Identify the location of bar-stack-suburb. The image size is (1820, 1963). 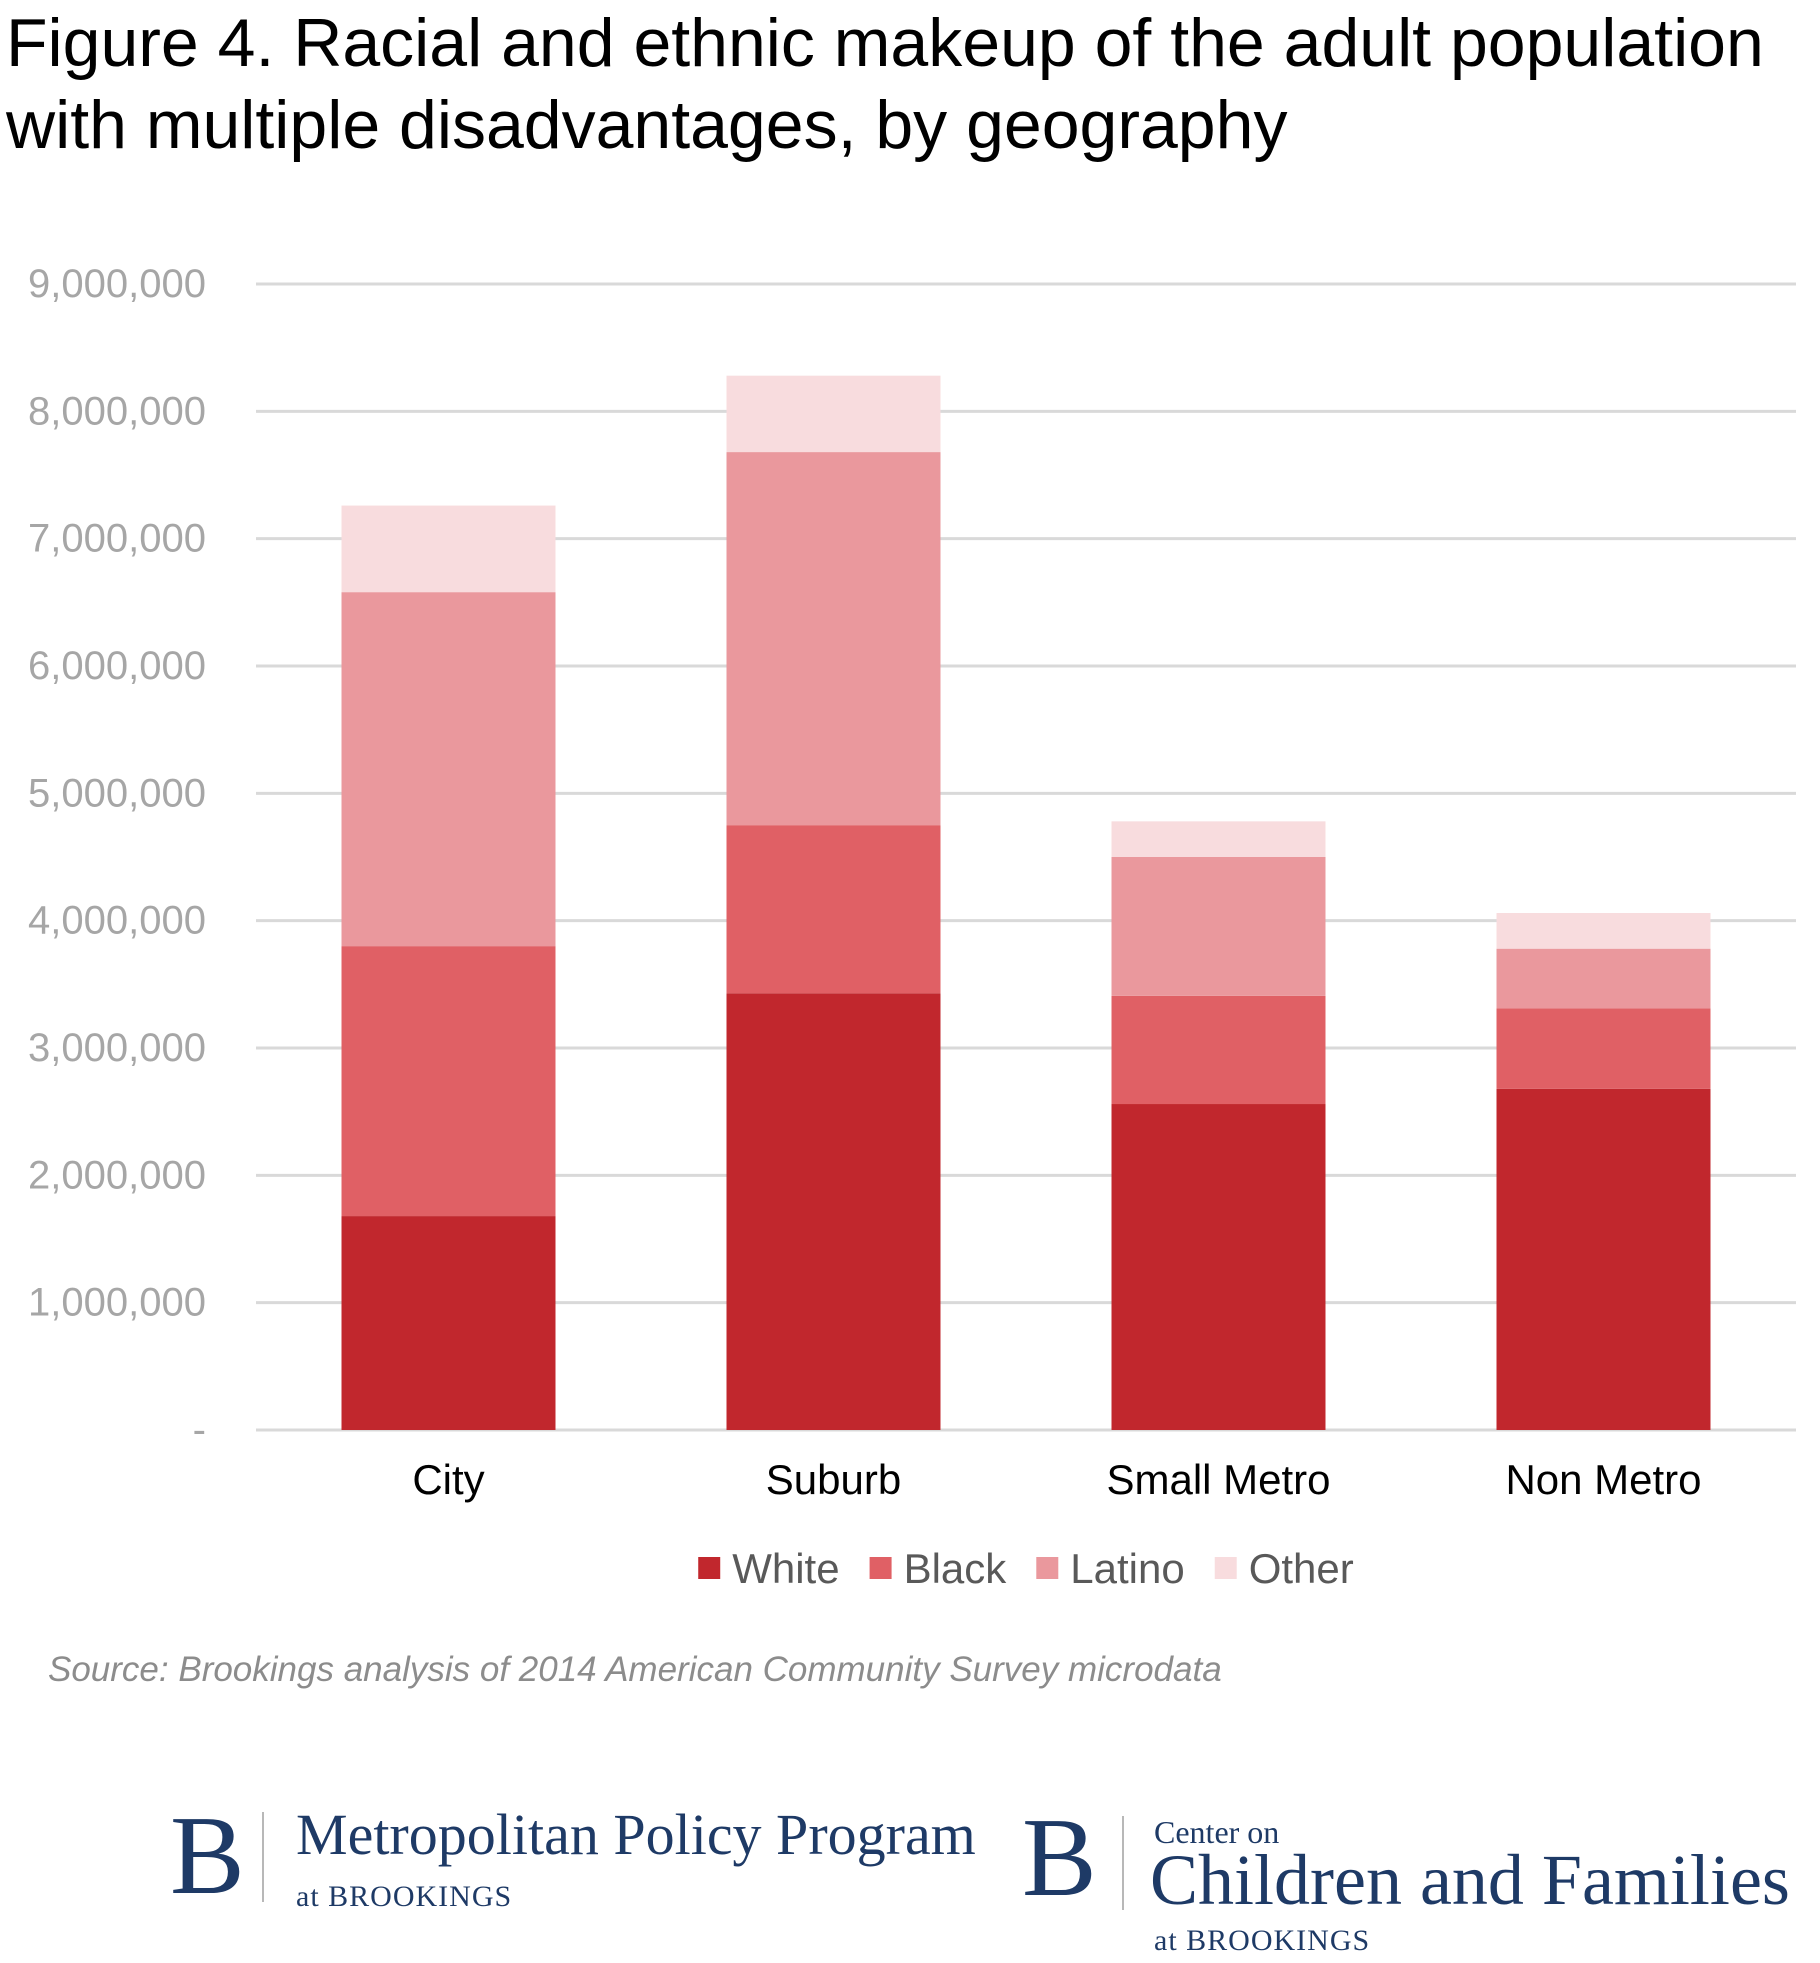
(833, 902).